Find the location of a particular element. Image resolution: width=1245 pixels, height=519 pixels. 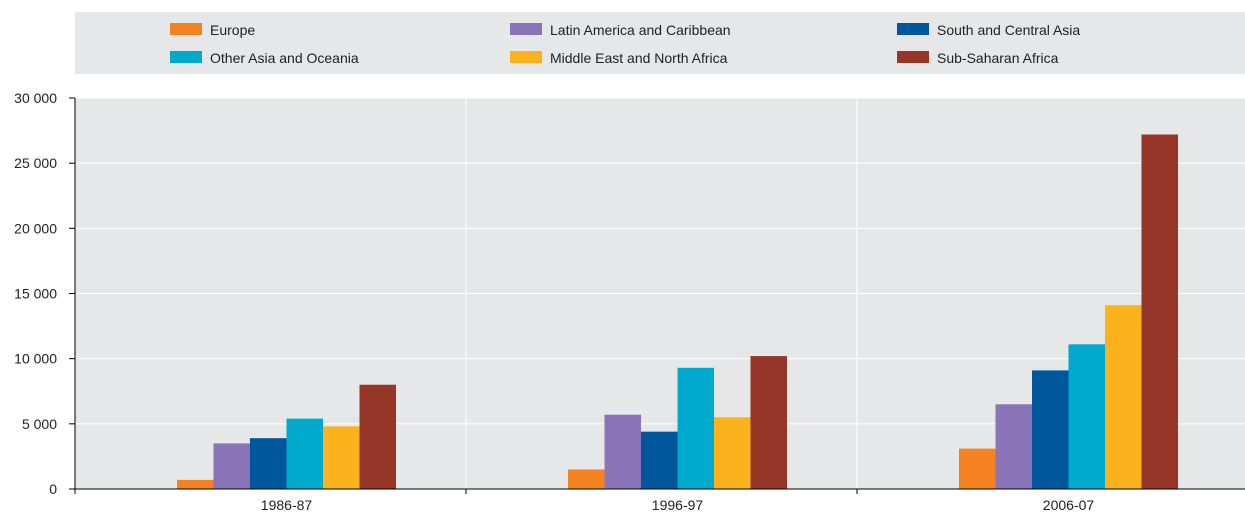

y-tick-label: 0 is located at coordinates (53, 489).